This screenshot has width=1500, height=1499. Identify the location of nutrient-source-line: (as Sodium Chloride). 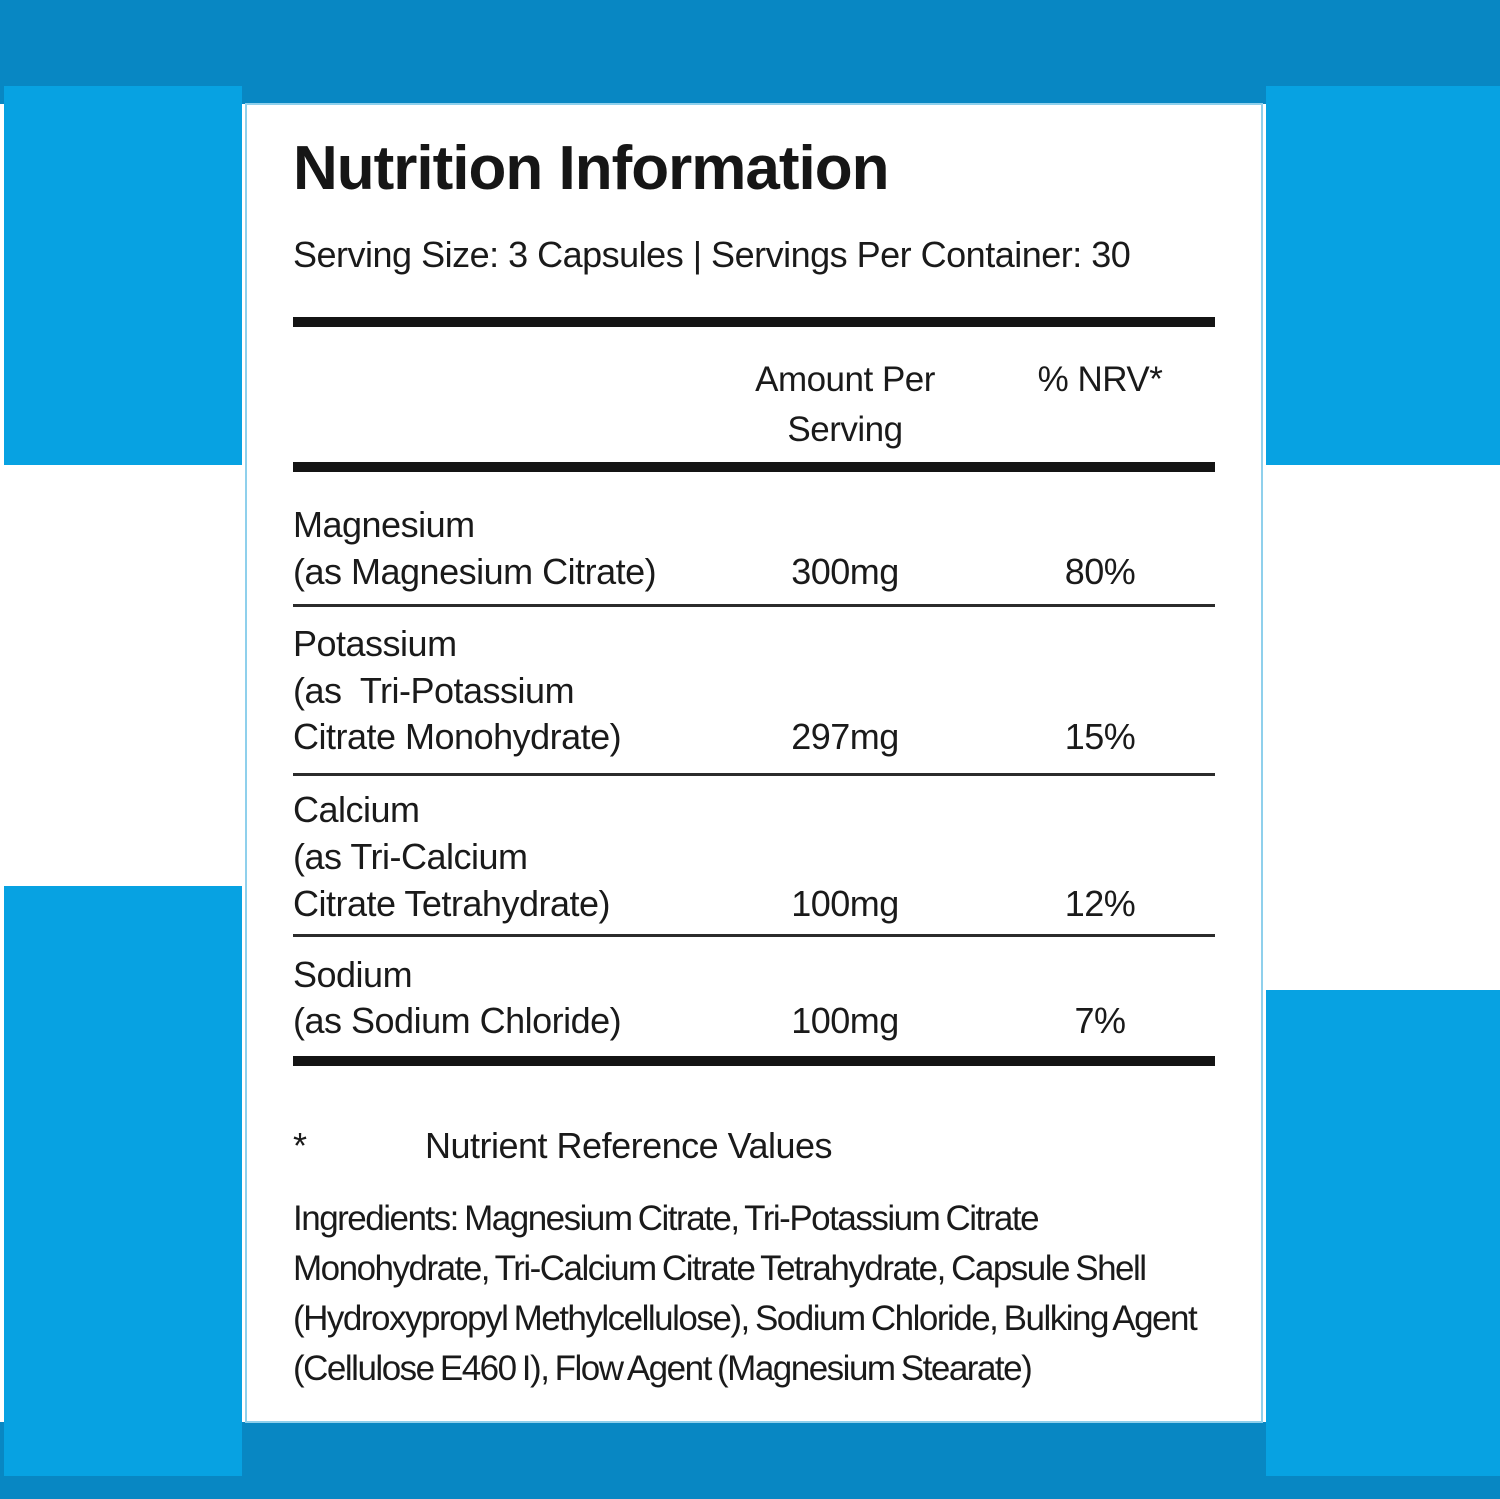
(457, 1021).